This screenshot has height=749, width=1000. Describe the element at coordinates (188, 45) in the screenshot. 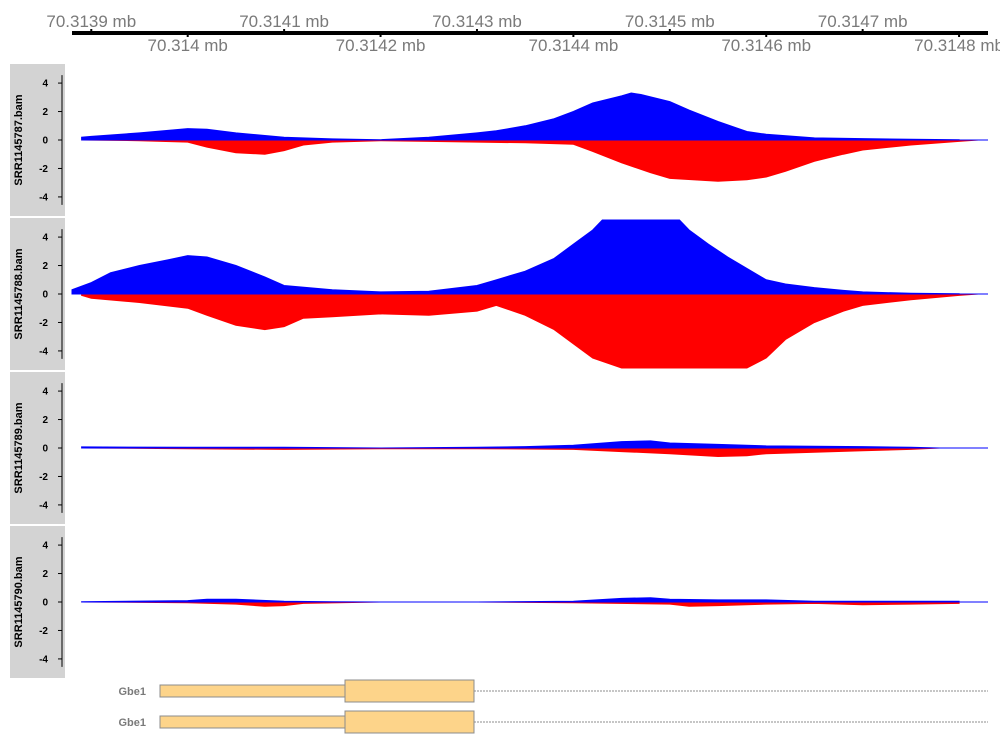

I see `axis-tick-label: 70.314 mb` at that location.